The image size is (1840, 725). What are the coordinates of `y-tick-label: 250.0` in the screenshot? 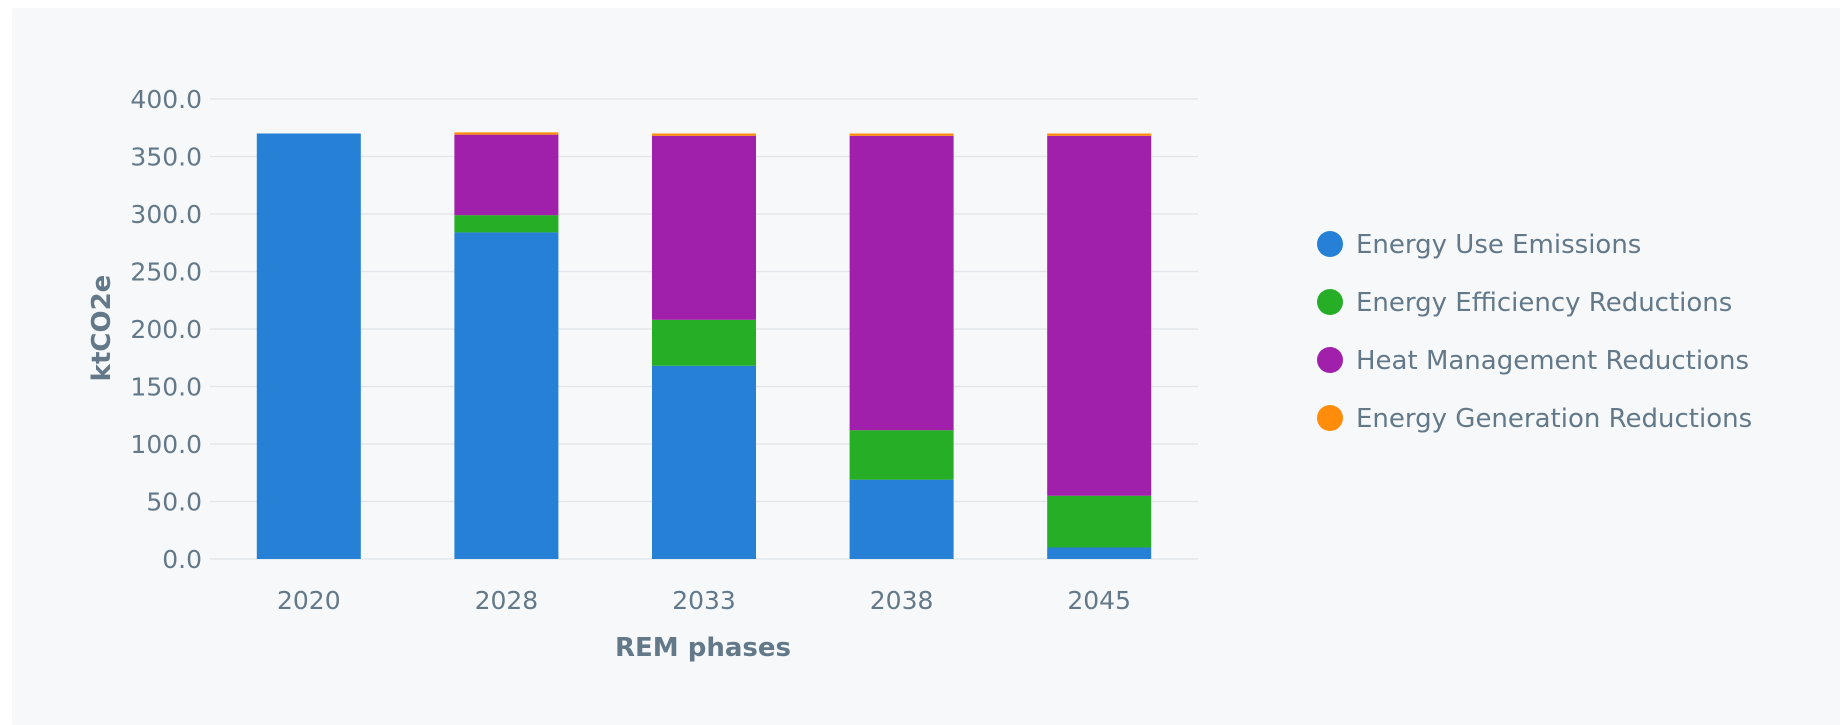 It's located at (166, 272).